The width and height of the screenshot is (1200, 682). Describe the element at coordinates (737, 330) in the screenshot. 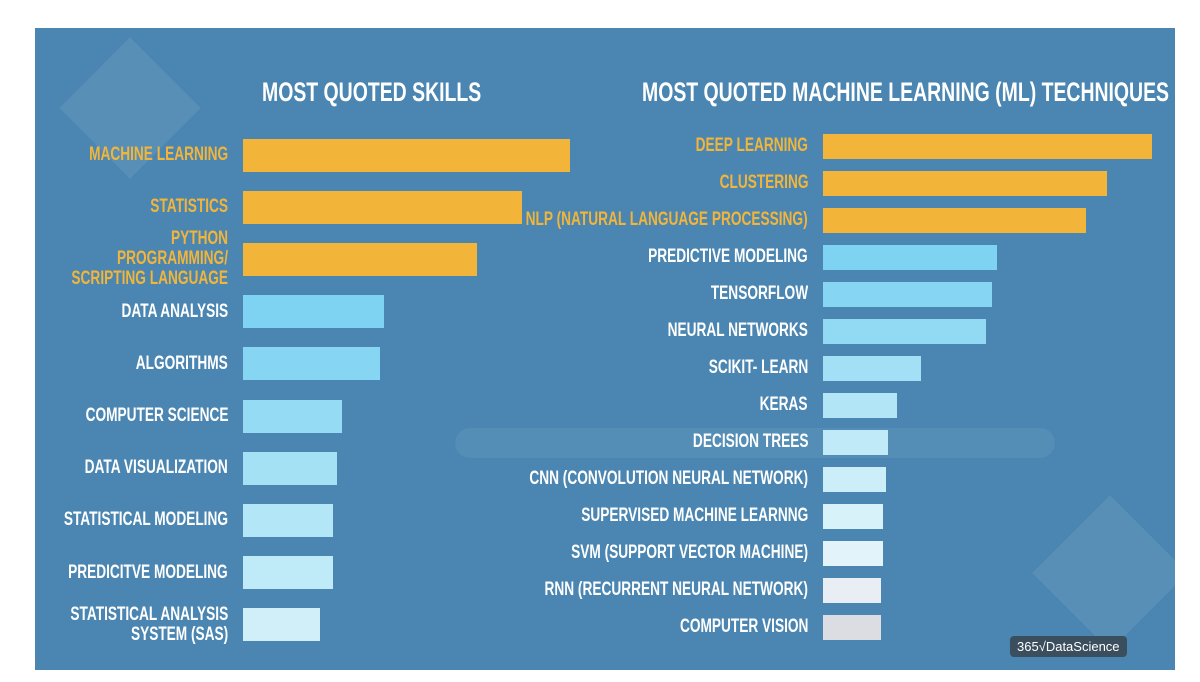

I see `category-label: NEURAL NETWORKS` at that location.